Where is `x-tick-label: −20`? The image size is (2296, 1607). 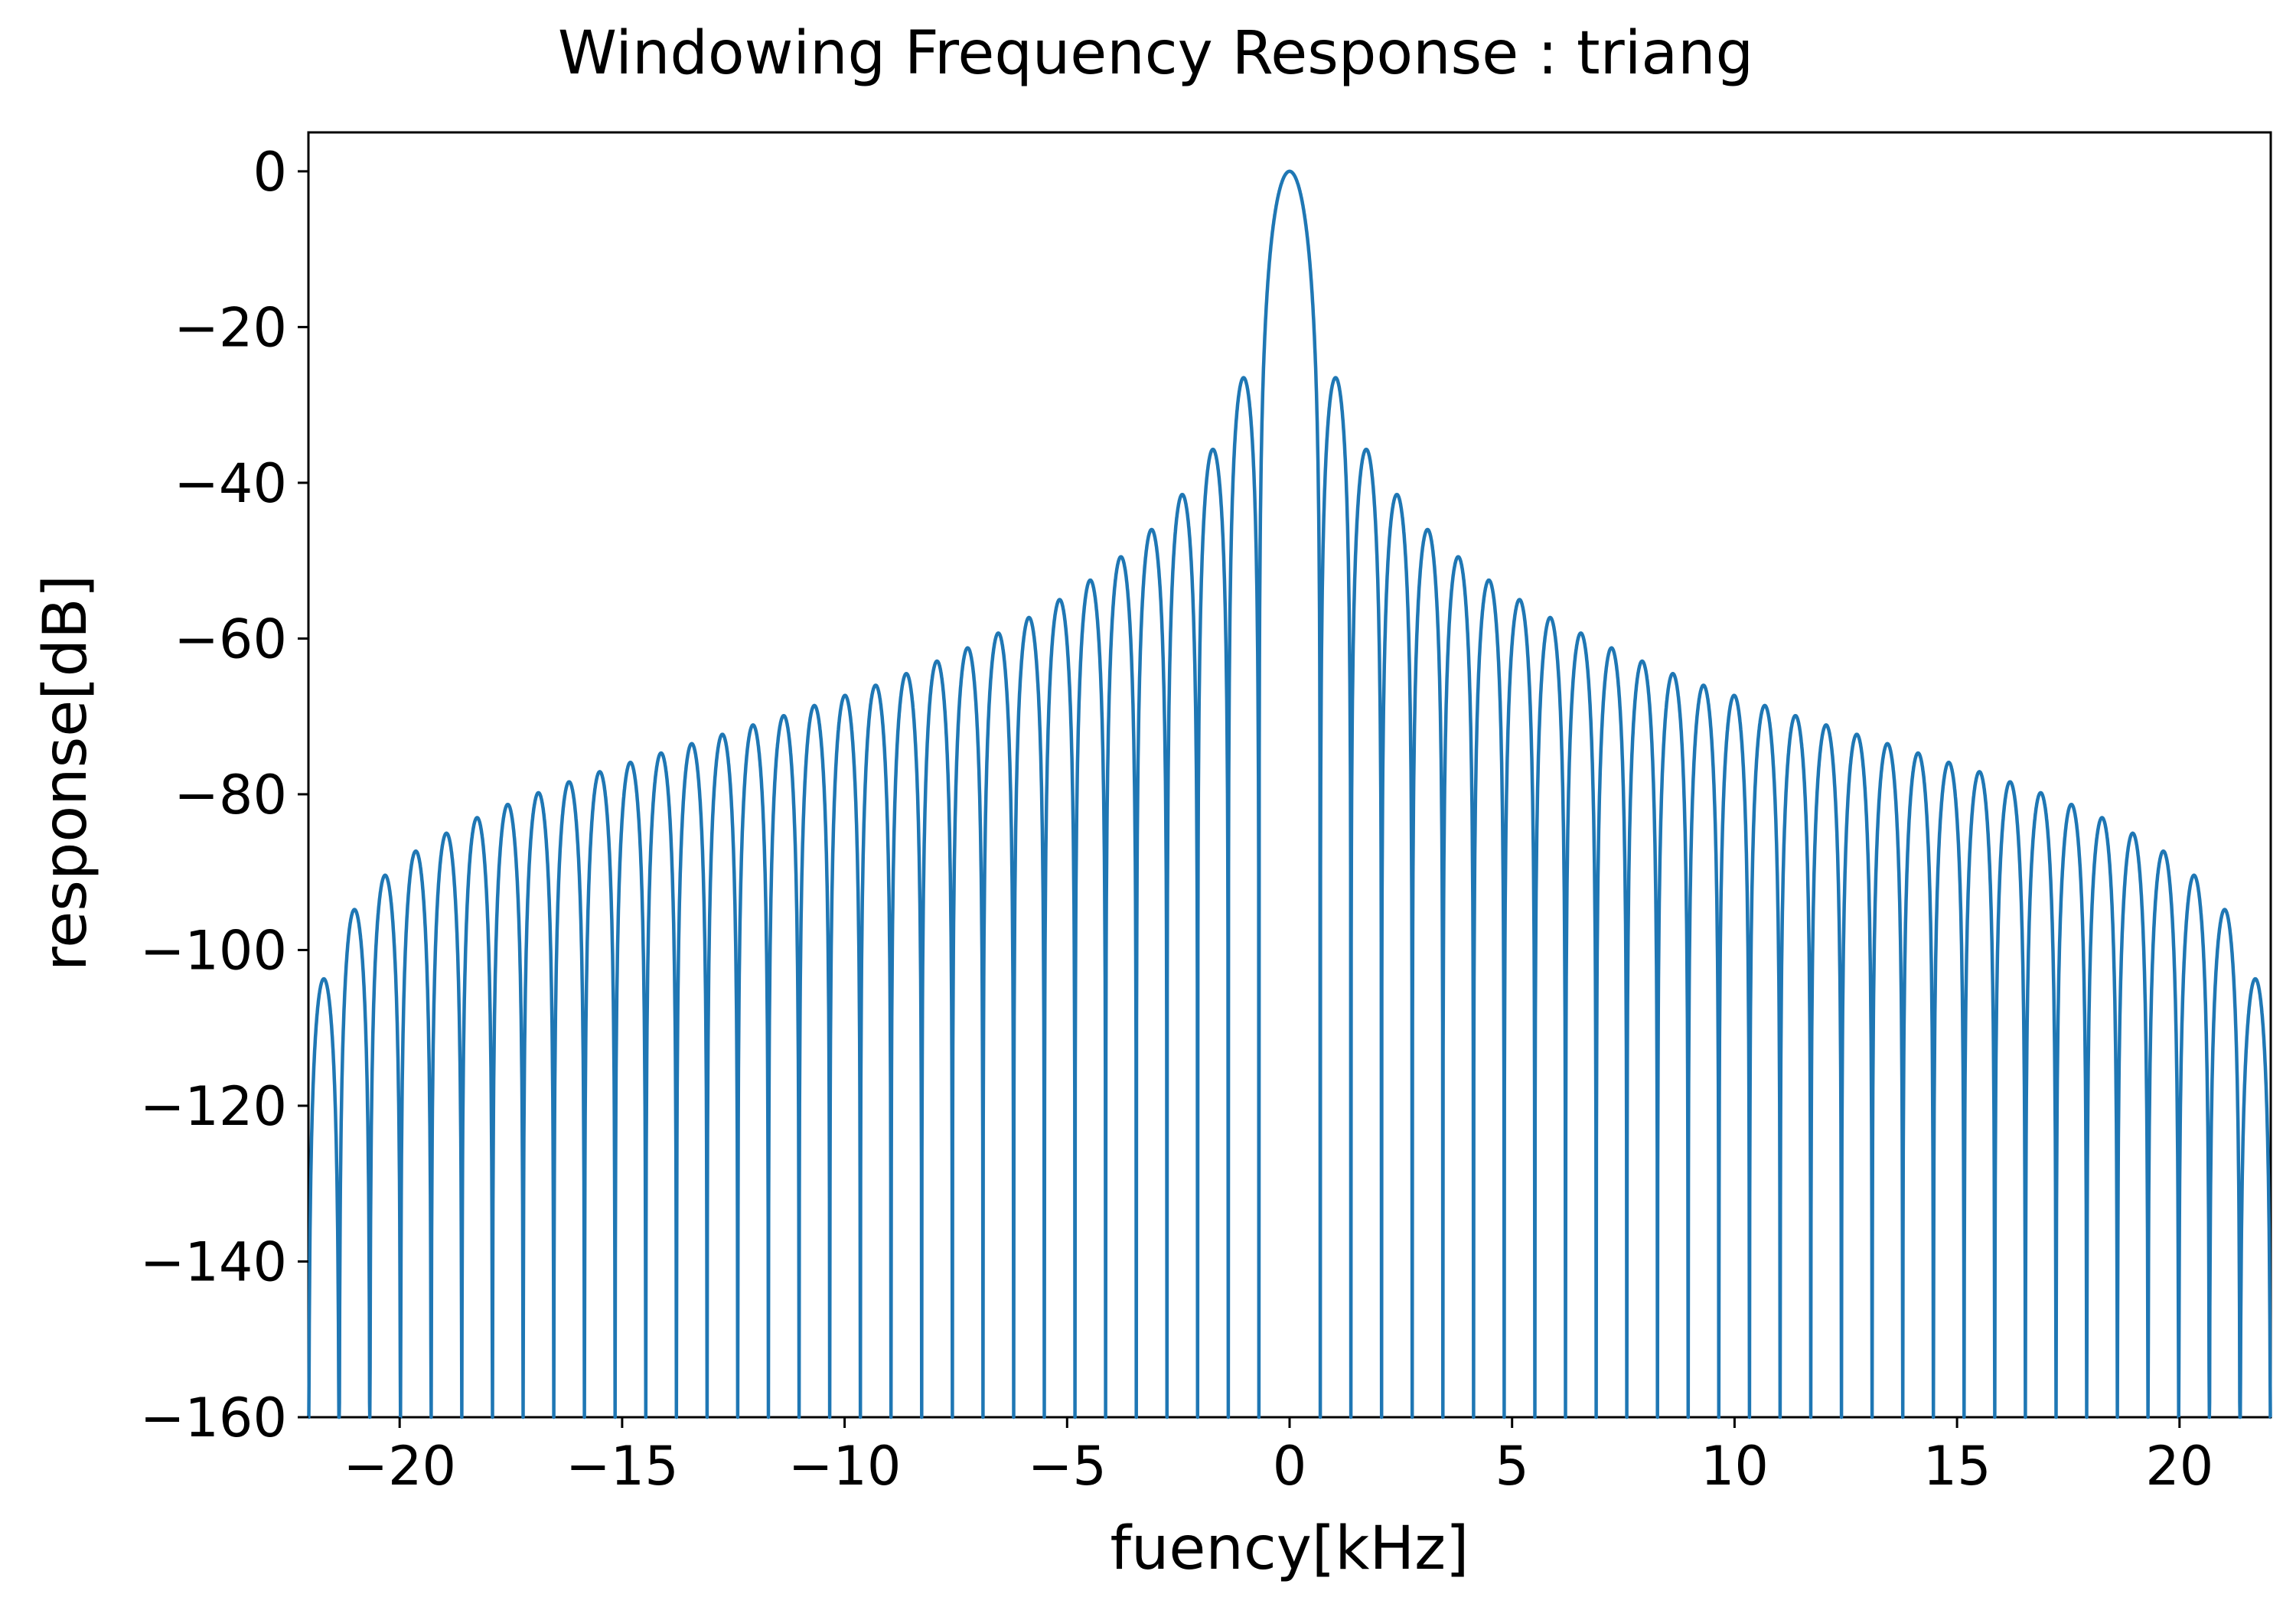
x-tick-label: −20 is located at coordinates (399, 1466).